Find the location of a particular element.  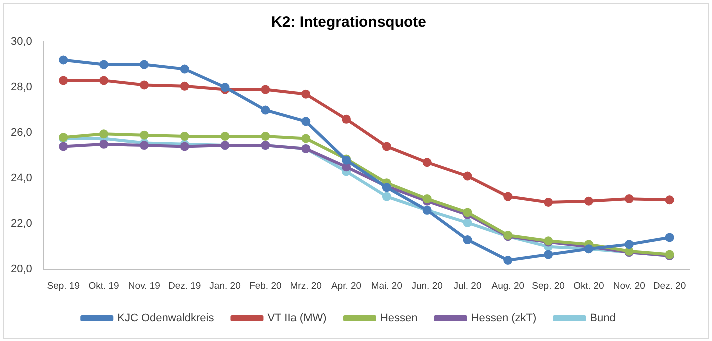

y-tick-label: 20,0 is located at coordinates (21, 270).